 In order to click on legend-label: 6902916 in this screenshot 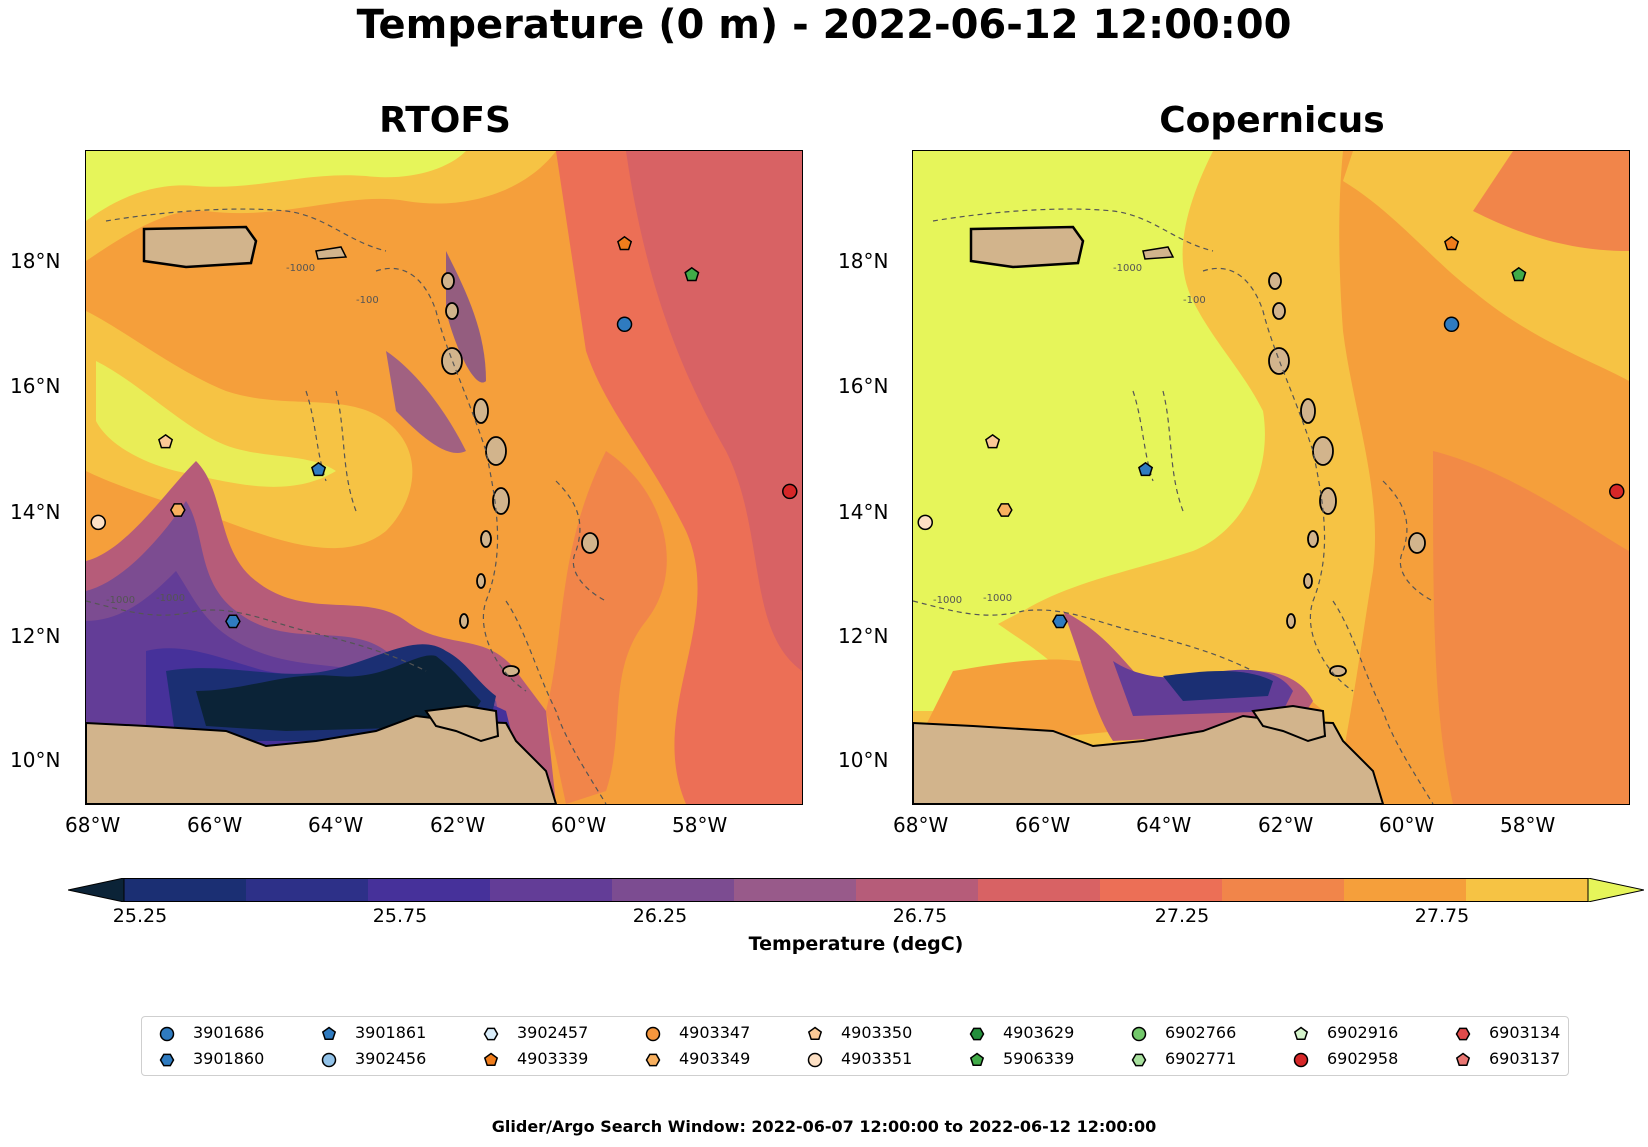, I will do `click(1363, 1032)`.